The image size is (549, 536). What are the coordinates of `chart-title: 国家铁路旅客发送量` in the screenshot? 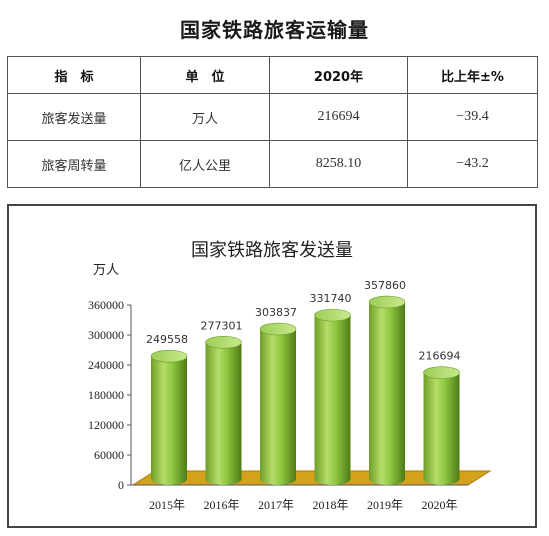 It's located at (272, 250).